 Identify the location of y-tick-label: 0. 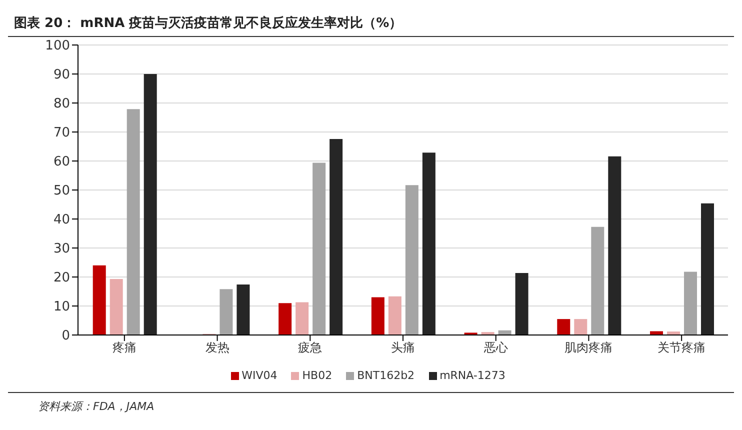
(66, 336).